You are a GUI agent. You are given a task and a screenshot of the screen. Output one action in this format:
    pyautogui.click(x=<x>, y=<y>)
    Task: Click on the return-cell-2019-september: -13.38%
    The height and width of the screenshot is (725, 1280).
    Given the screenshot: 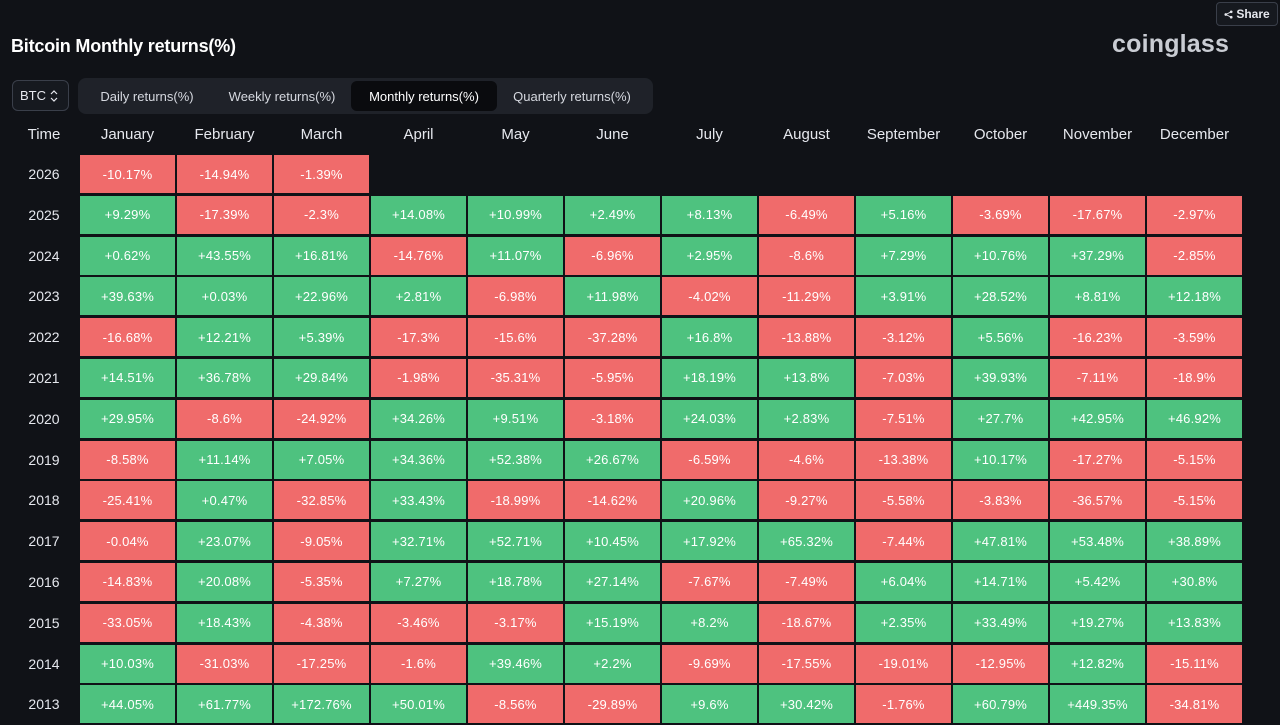 What is the action you would take?
    pyautogui.click(x=903, y=459)
    